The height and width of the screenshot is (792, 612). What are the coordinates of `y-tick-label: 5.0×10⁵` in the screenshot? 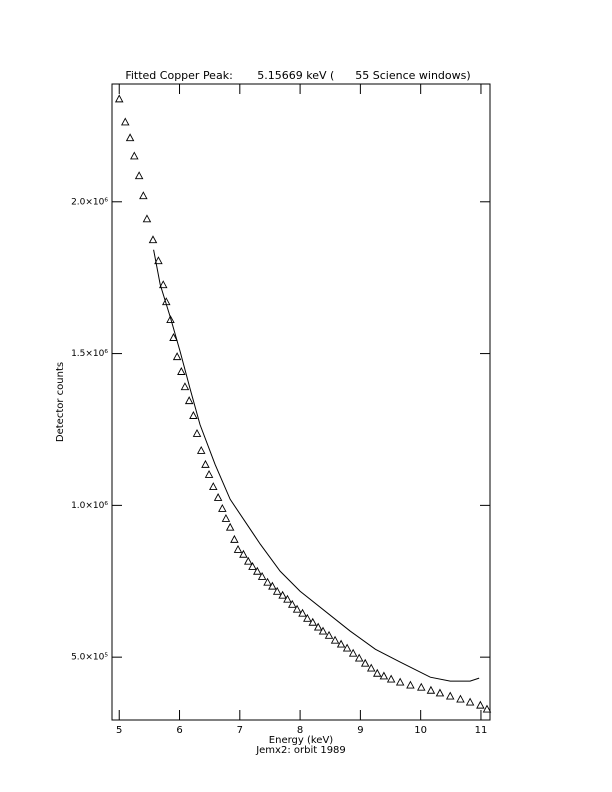 It's located at (89, 658).